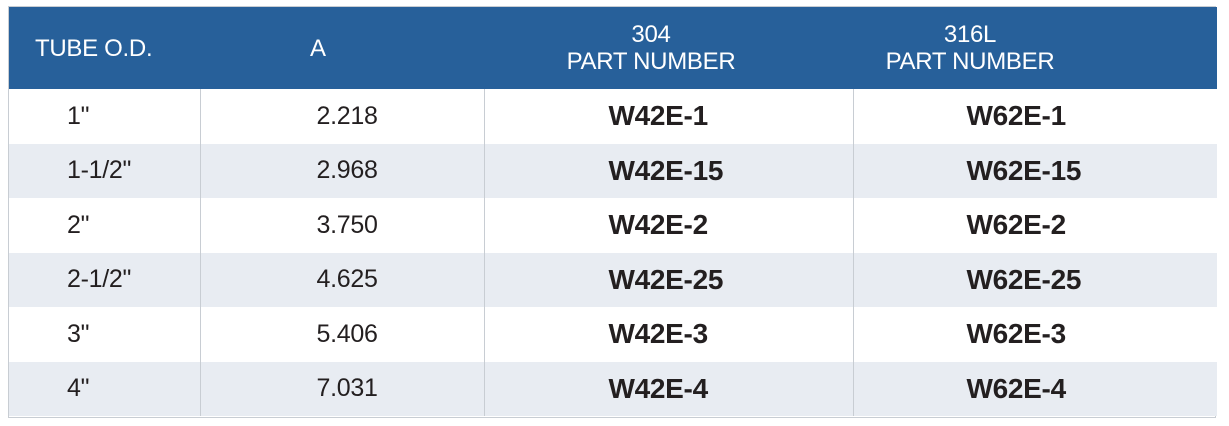  Describe the element at coordinates (341, 116) in the screenshot. I see `cell-a: 2.218` at that location.